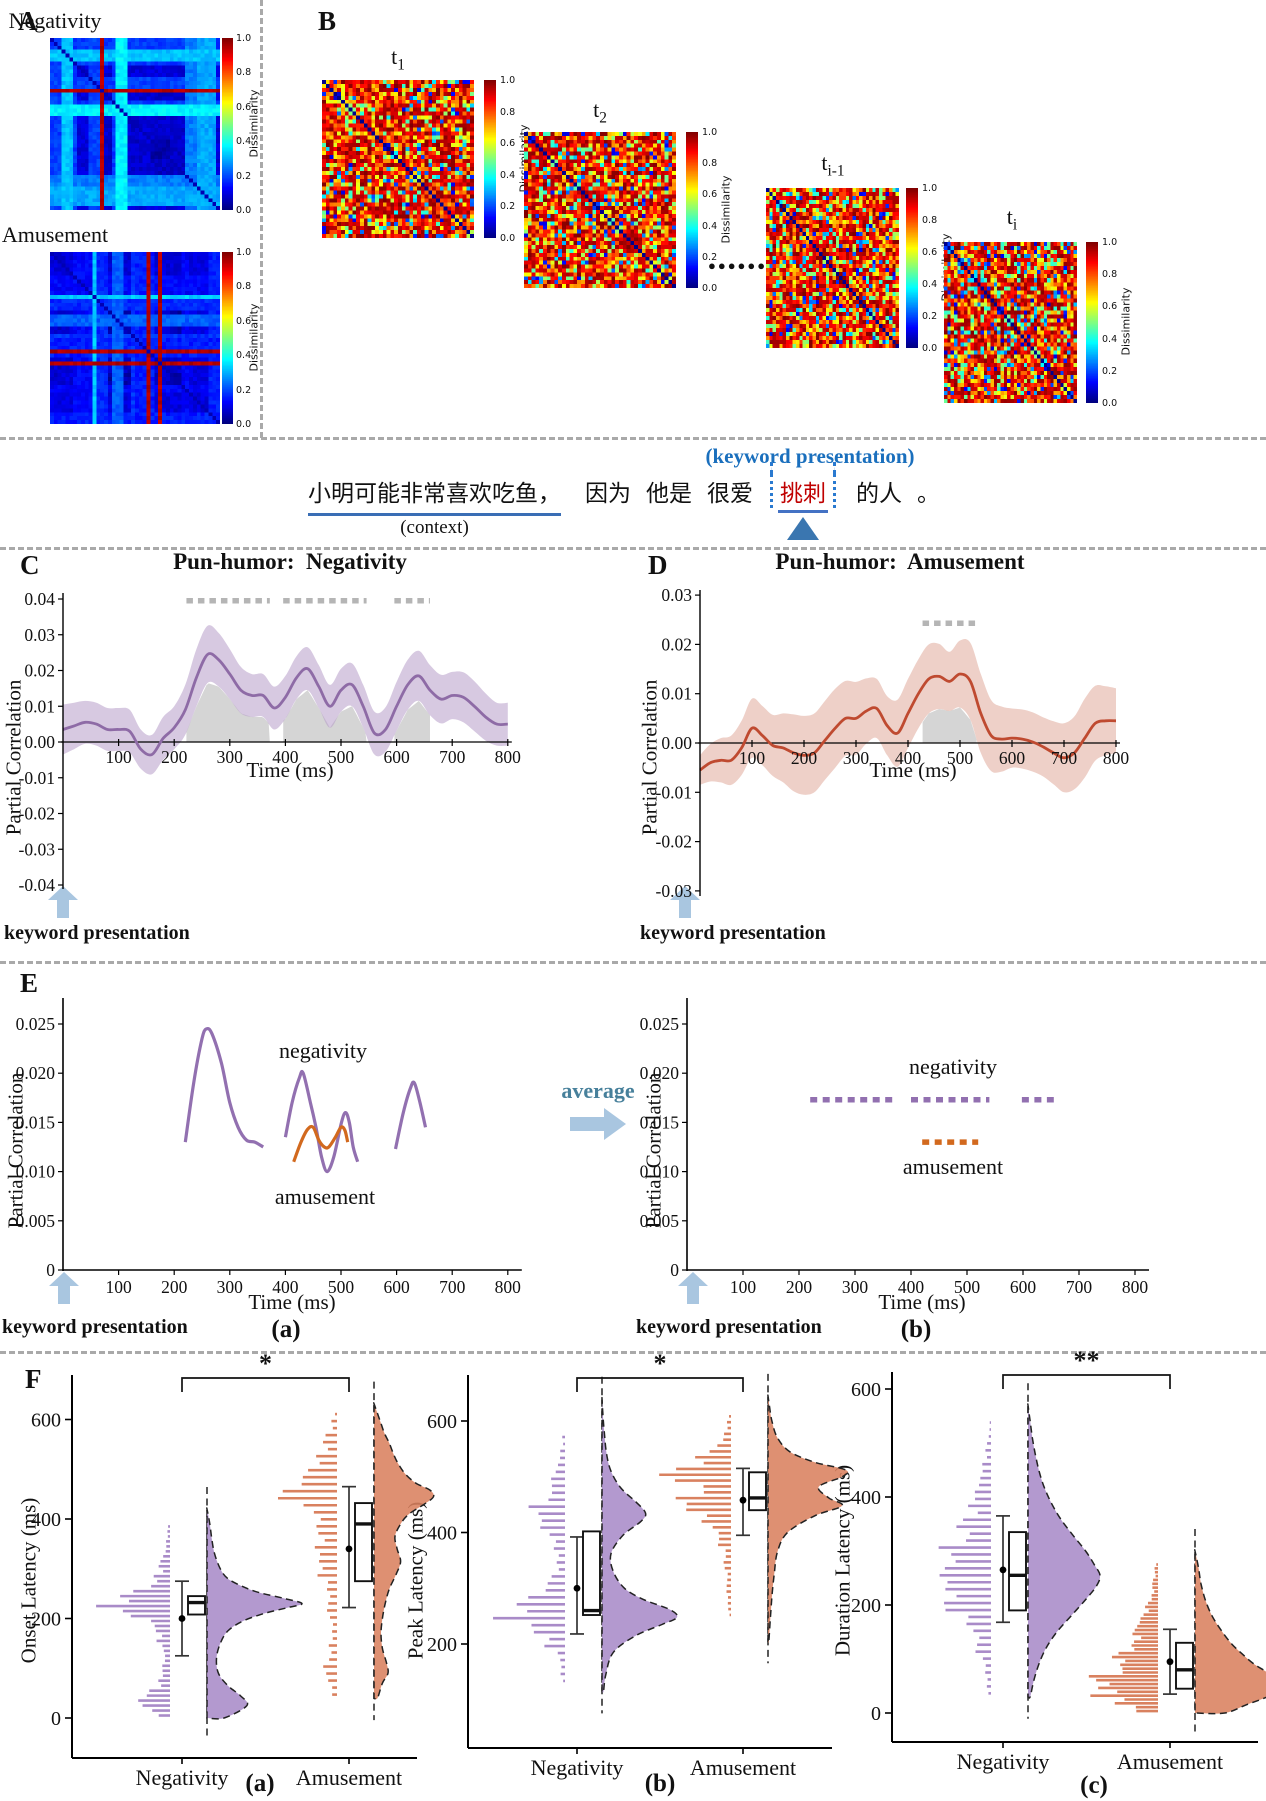  What do you see at coordinates (598, 1090) in the screenshot?
I see `average-label: average` at bounding box center [598, 1090].